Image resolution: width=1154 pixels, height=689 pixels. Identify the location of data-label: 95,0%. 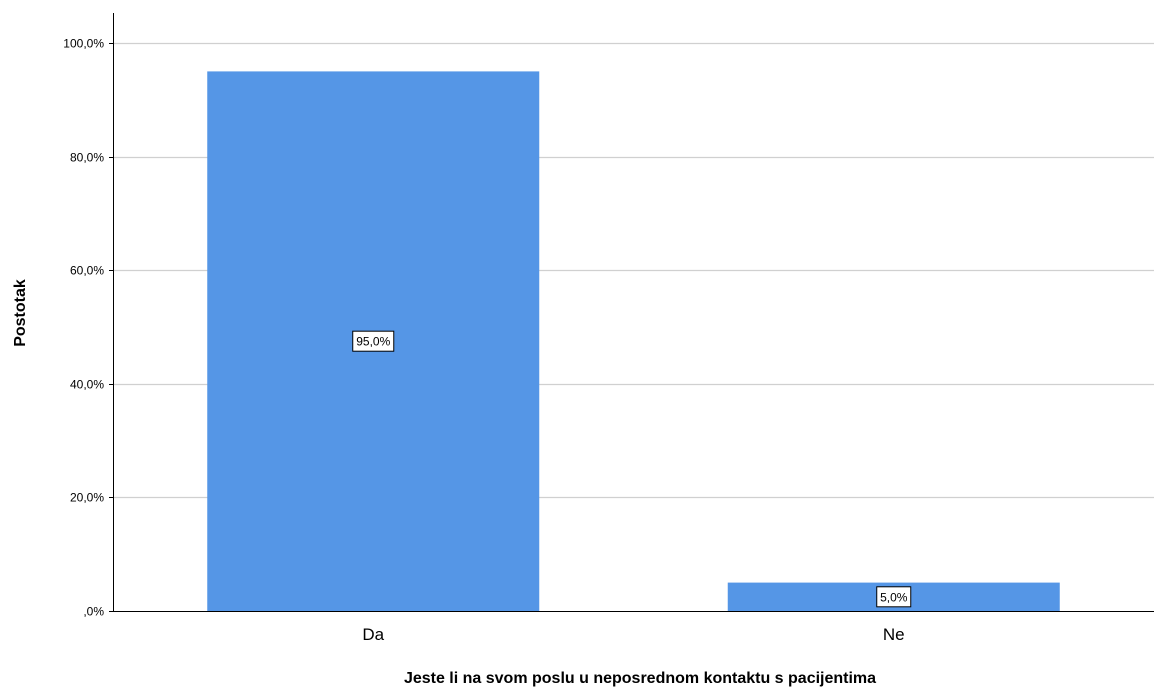
(373, 341).